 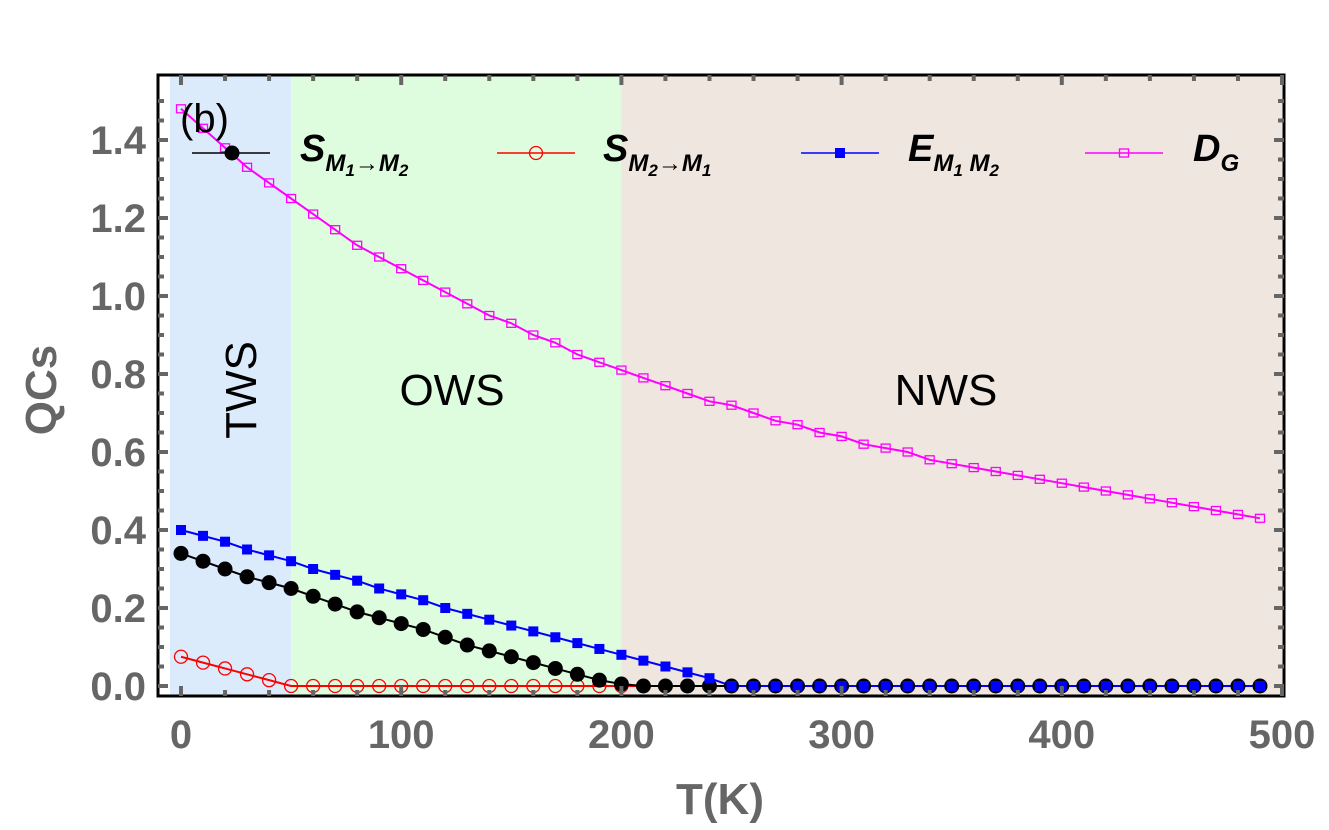 What do you see at coordinates (657, 154) in the screenshot?
I see `legend-label: SM2→M1` at bounding box center [657, 154].